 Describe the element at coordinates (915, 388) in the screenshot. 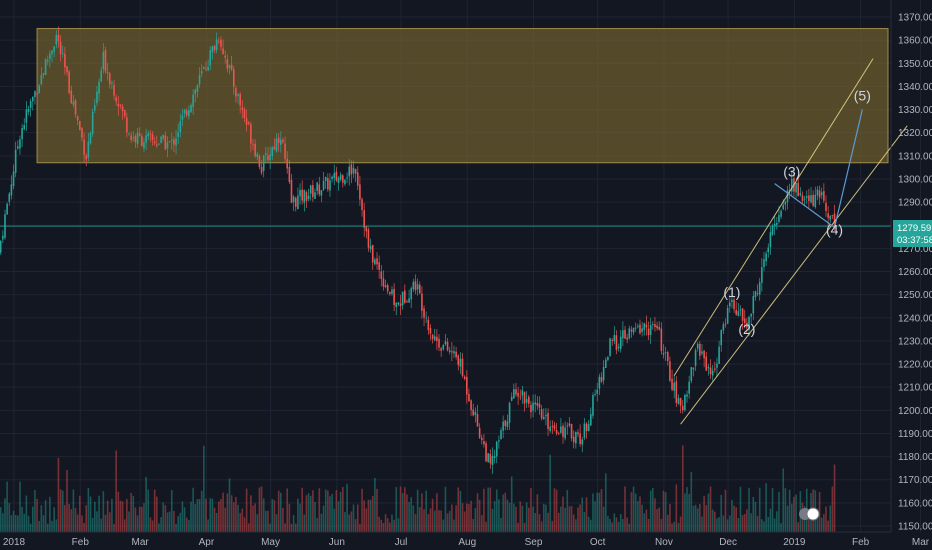

I see `price-tick-label: 1210.00` at that location.